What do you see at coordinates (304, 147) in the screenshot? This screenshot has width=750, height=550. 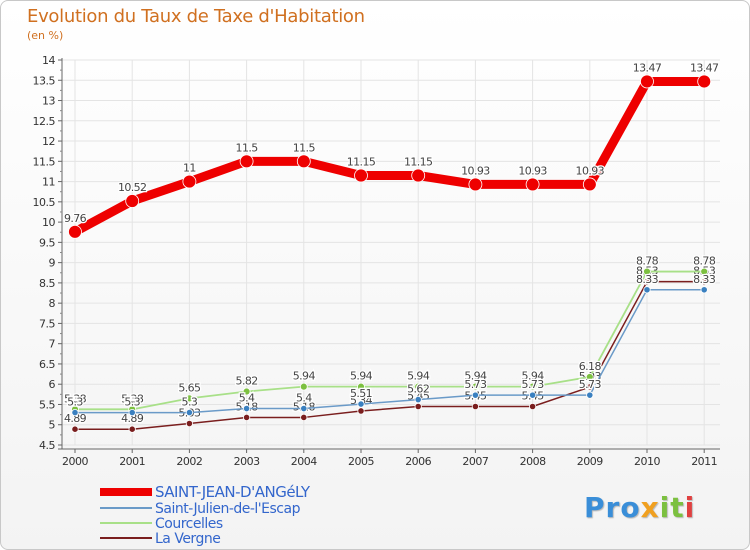 I see `data-label: 11.5` at bounding box center [304, 147].